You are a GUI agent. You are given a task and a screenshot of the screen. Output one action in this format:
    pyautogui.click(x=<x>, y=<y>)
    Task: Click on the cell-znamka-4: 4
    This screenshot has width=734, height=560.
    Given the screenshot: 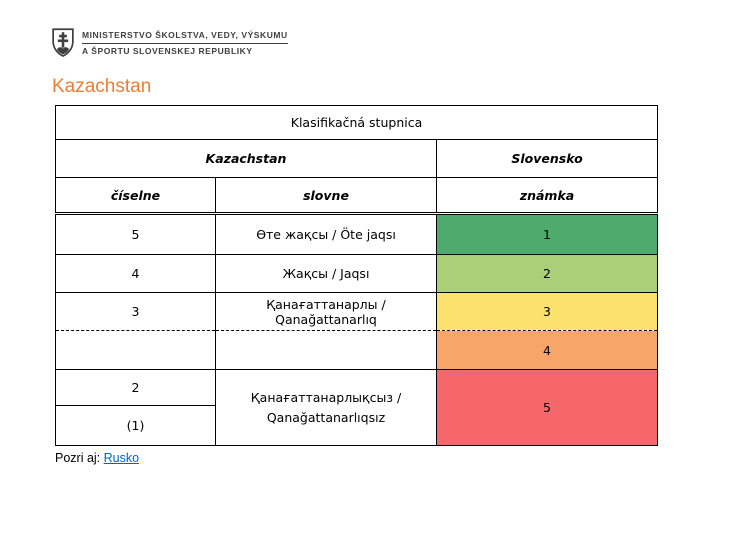 What is the action you would take?
    pyautogui.click(x=547, y=350)
    